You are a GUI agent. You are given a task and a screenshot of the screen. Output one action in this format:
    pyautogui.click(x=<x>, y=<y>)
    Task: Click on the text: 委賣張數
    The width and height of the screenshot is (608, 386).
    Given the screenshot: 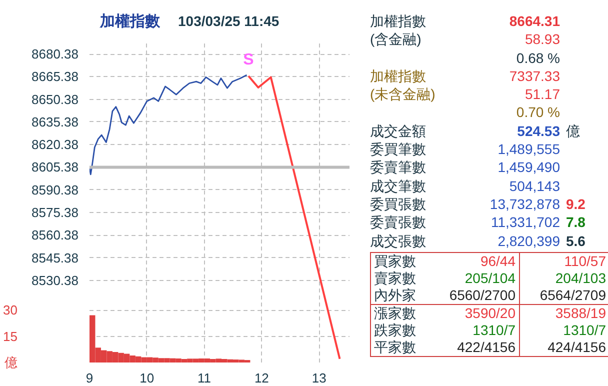 What is the action you would take?
    pyautogui.click(x=398, y=222)
    